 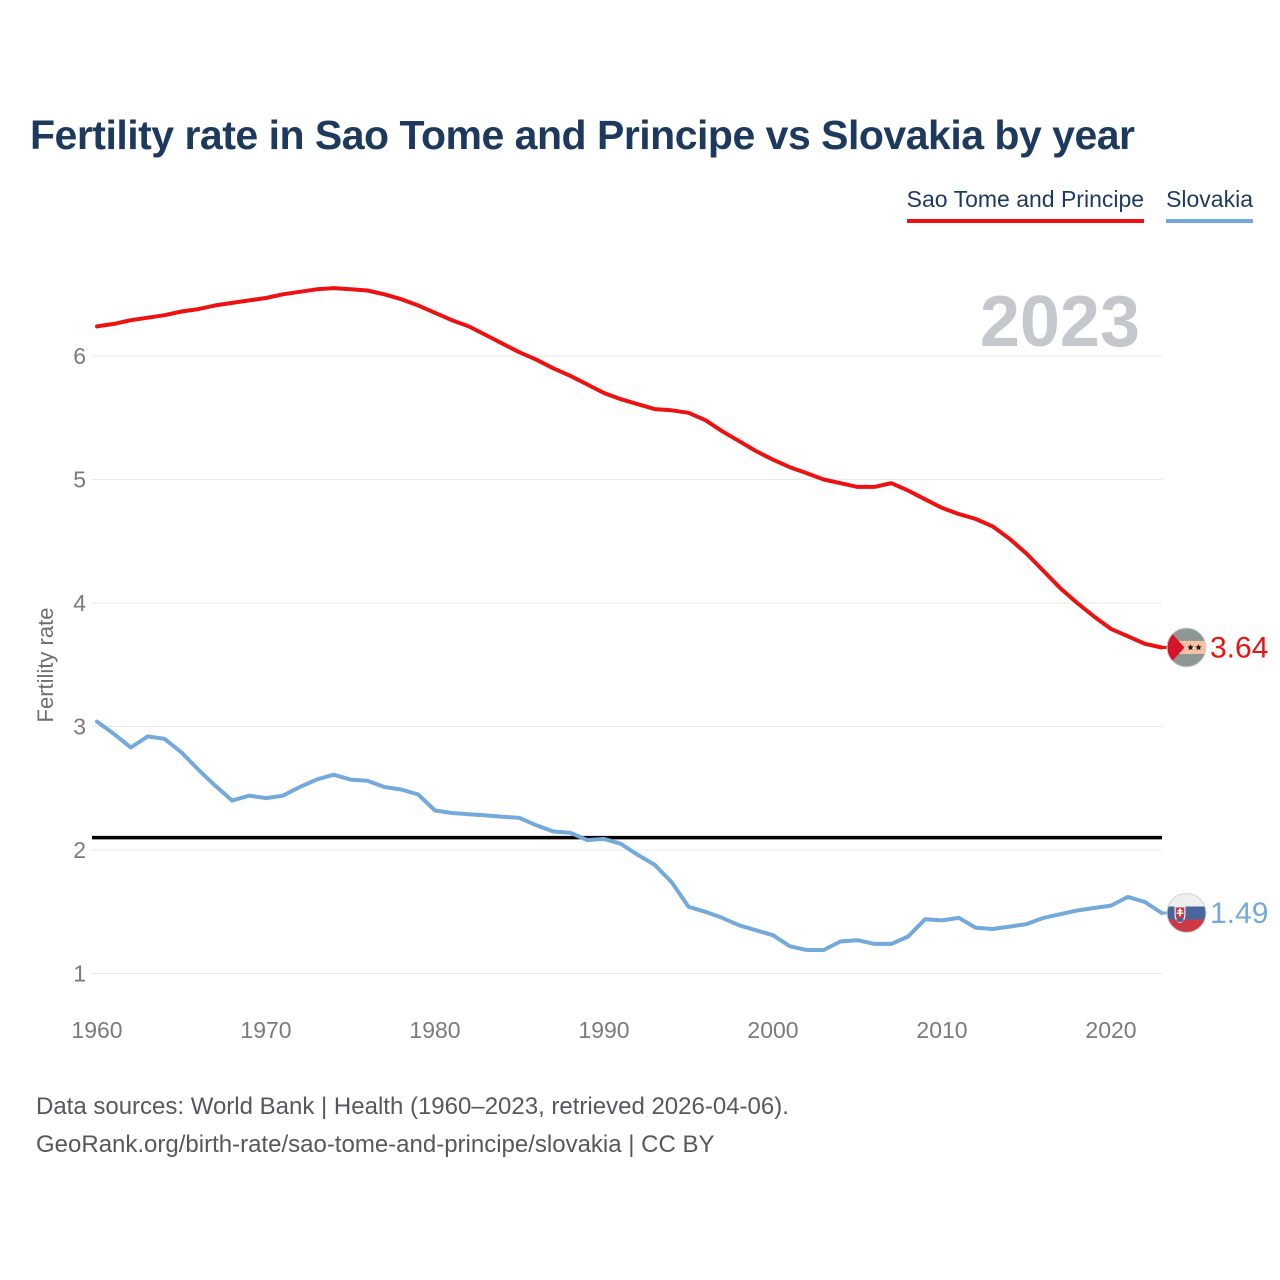 I want to click on x-tick-label-2020: 2020, so click(x=1110, y=1030).